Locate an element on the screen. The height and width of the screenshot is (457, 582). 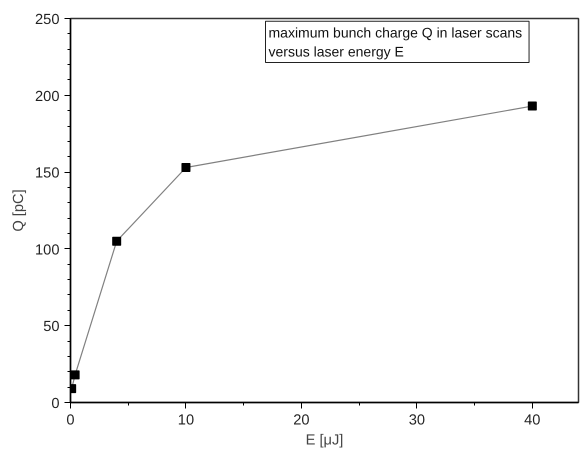
y-tick-label: 50 is located at coordinates (51, 327).